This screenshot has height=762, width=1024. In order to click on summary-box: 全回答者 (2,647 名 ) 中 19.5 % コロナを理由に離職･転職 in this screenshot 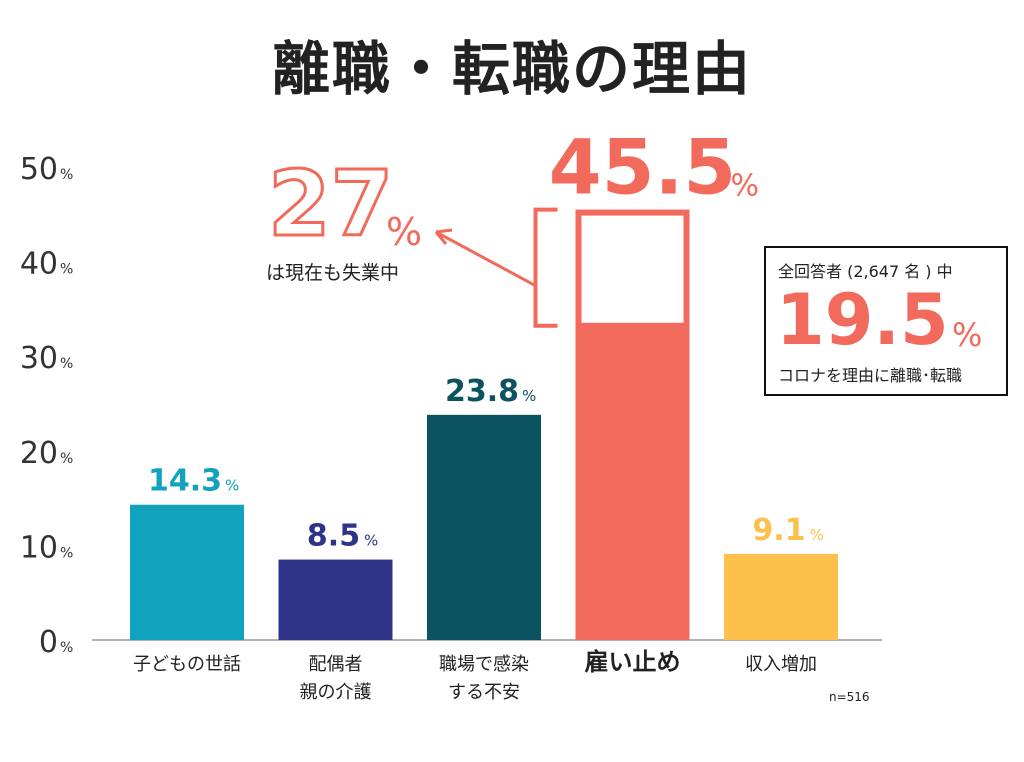, I will do `click(886, 321)`.